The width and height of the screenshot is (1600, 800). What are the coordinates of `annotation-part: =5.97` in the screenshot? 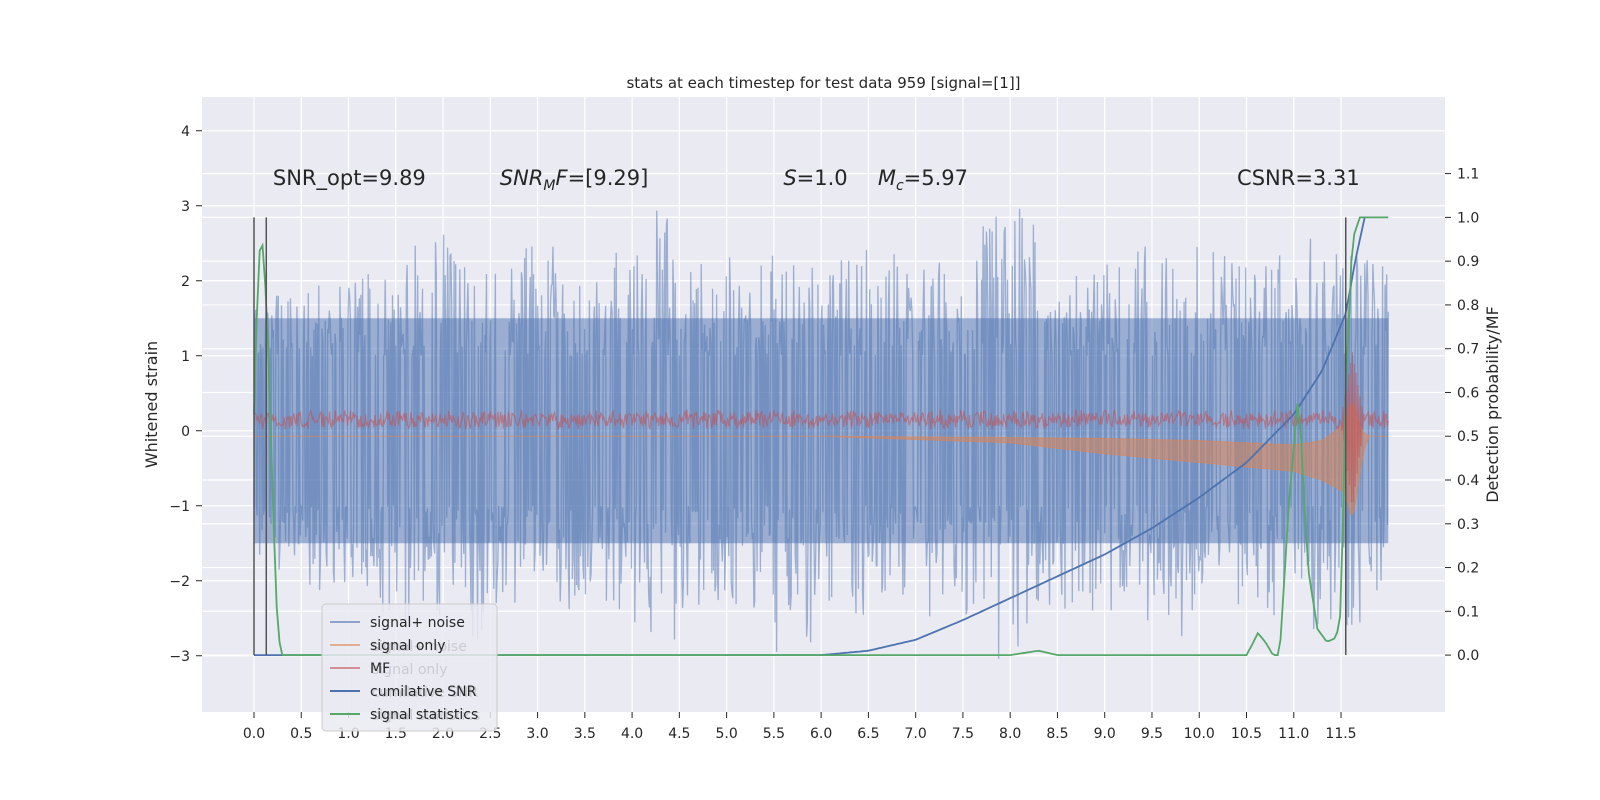 It's located at (936, 178).